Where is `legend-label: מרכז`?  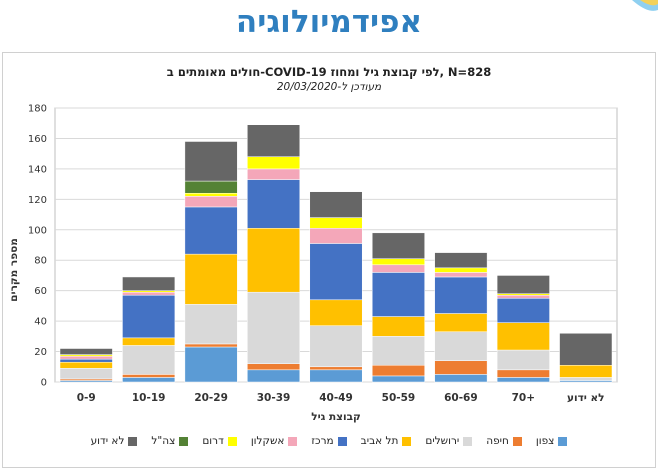
legend-label: מרכז is located at coordinates (322, 441).